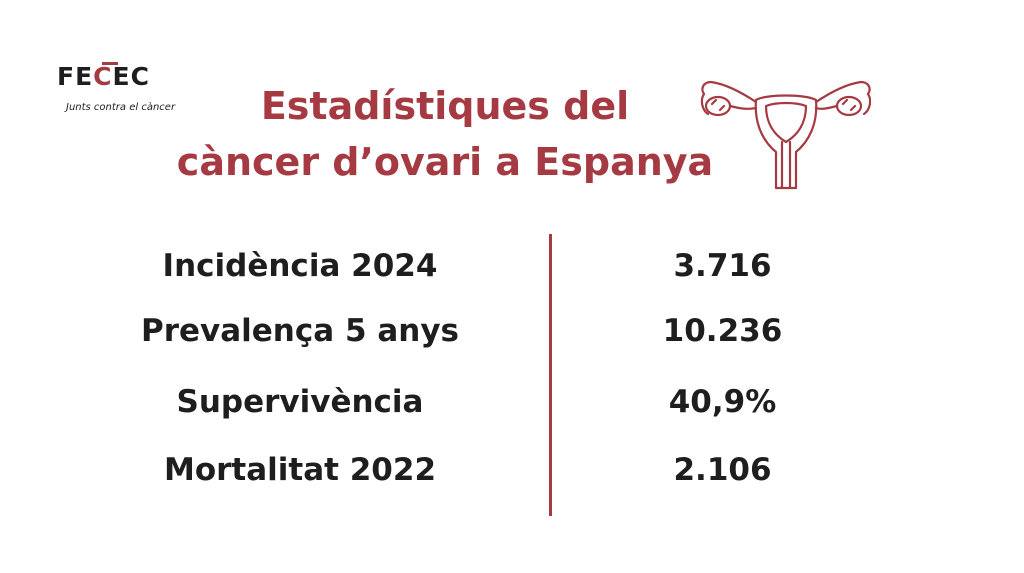 Image resolution: width=1024 pixels, height=573 pixels. I want to click on stat-value-incidencia: 3.716, so click(722, 266).